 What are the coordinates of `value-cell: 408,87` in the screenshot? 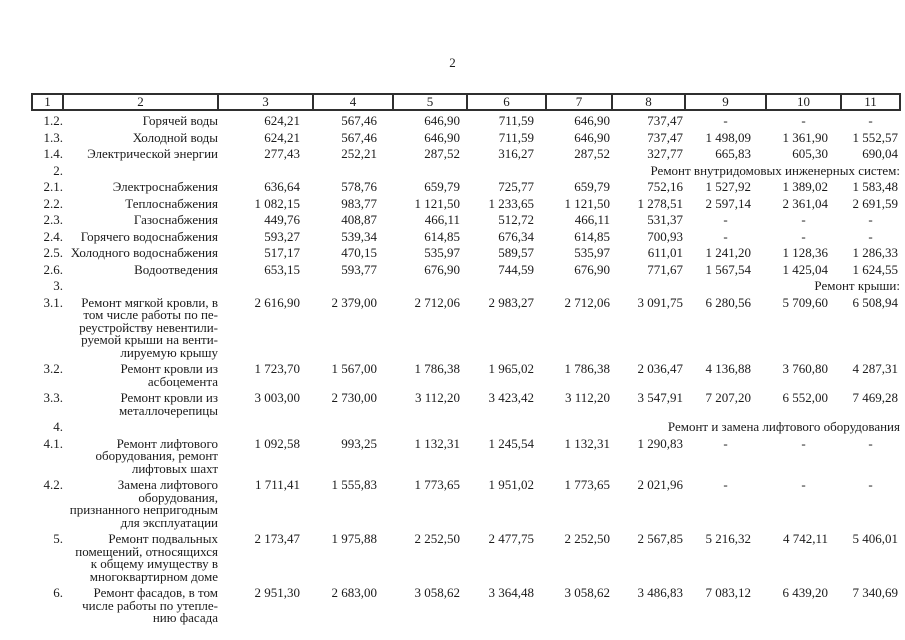 It's located at (359, 219).